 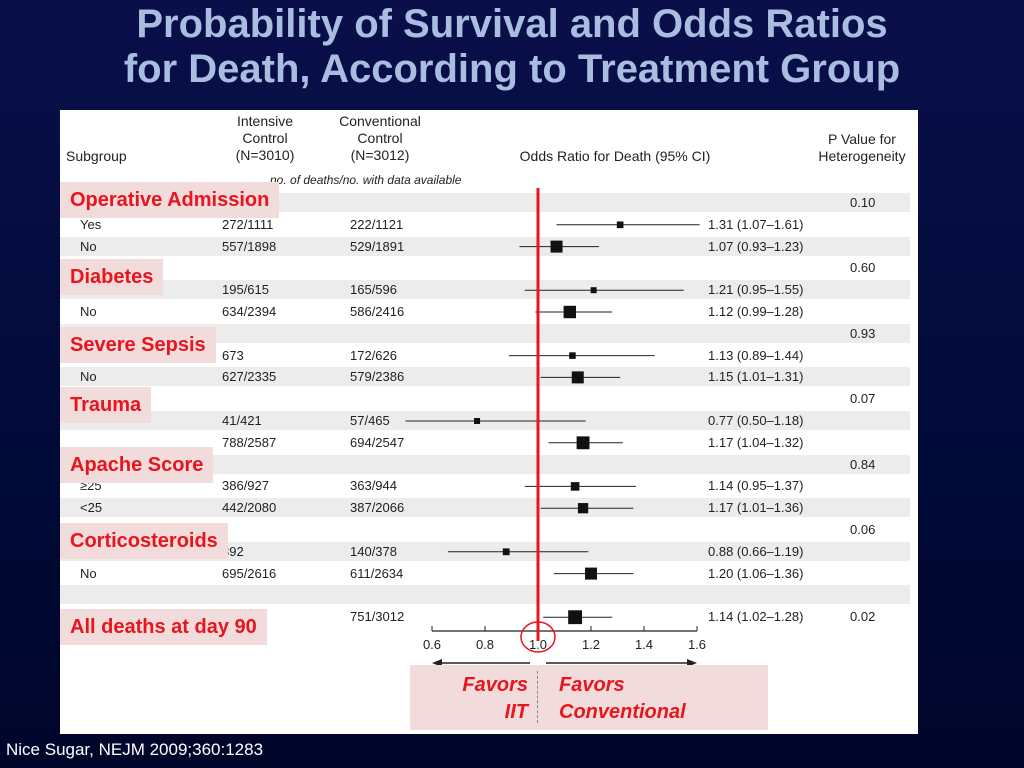 What do you see at coordinates (242, 420) in the screenshot?
I see `row-intensive: 41/421` at bounding box center [242, 420].